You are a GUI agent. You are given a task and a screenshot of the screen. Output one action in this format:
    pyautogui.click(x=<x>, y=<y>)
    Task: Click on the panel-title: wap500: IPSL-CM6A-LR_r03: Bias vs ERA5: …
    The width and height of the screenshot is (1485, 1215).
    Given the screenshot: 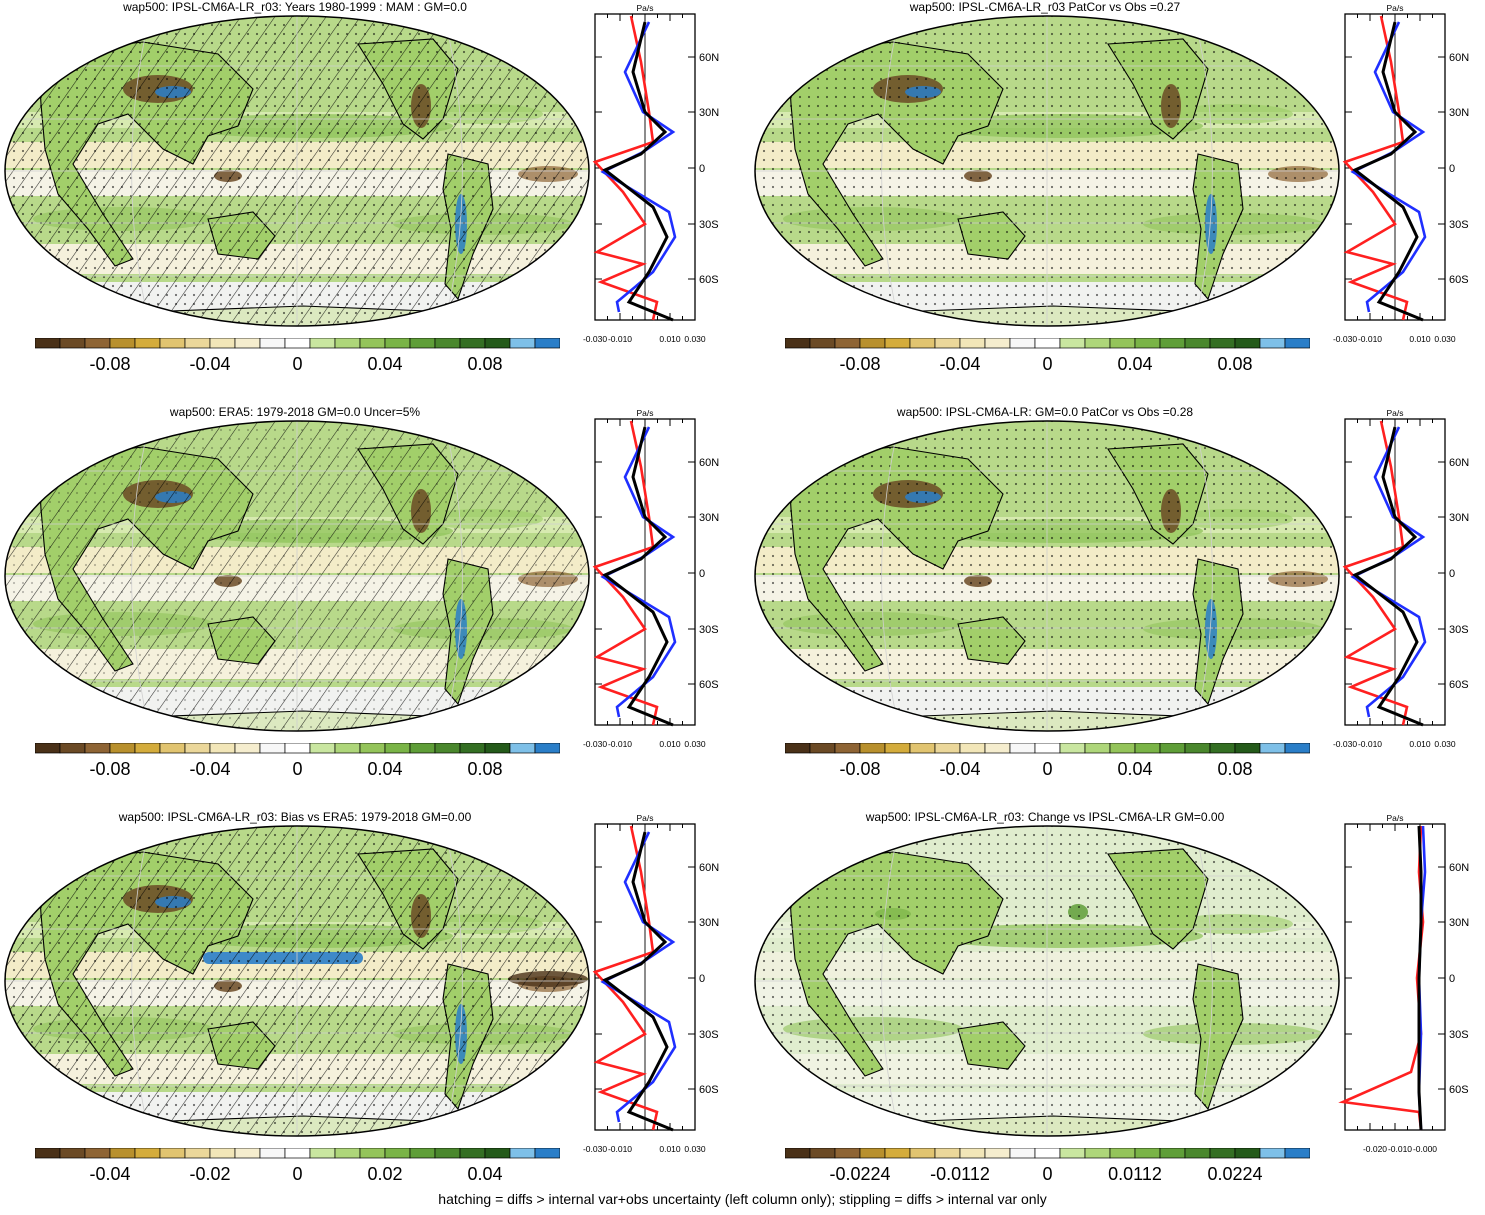 What is the action you would take?
    pyautogui.click(x=295, y=817)
    